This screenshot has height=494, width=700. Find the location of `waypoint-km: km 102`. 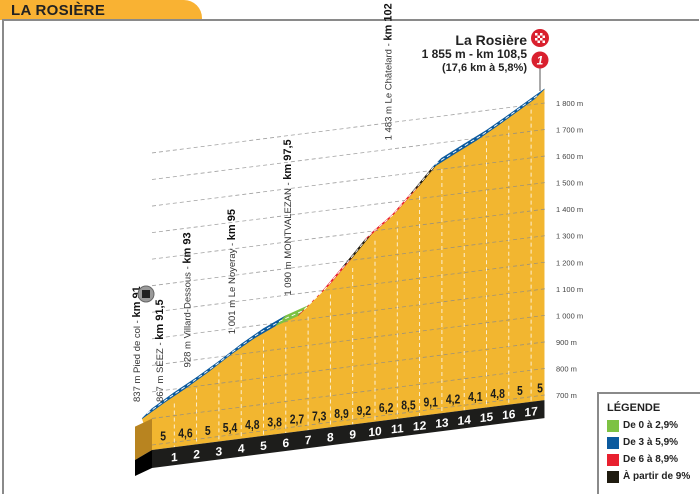

waypoint-km: km 102 is located at coordinates (388, 21).